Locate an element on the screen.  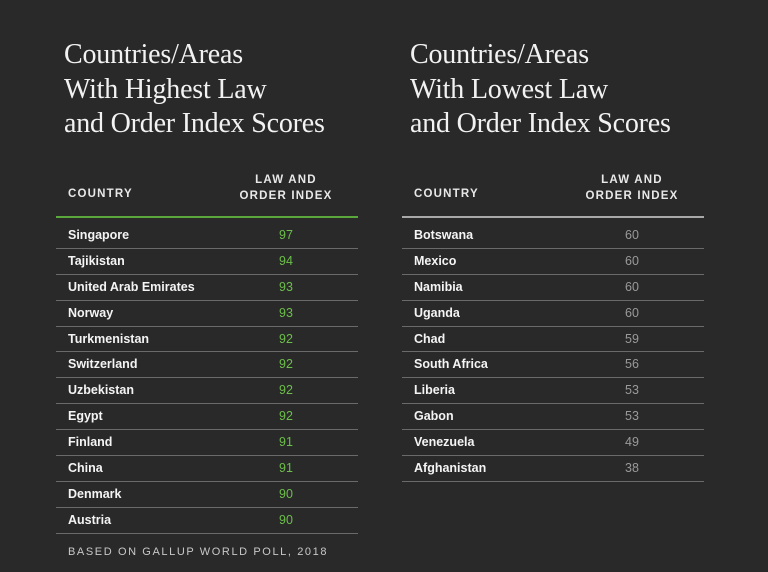
highest-row-country: China is located at coordinates (85, 468).